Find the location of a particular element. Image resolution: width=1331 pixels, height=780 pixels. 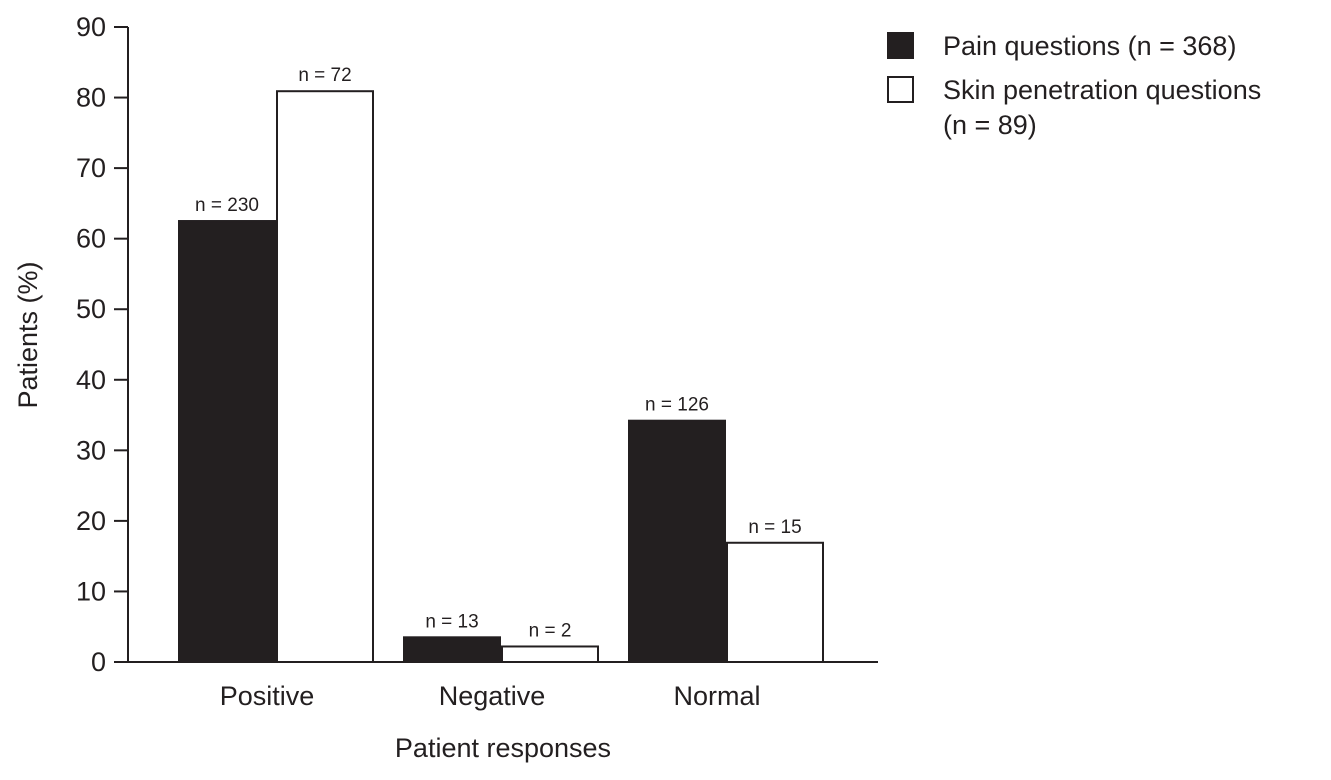

bar-pain-positive is located at coordinates (227, 441).